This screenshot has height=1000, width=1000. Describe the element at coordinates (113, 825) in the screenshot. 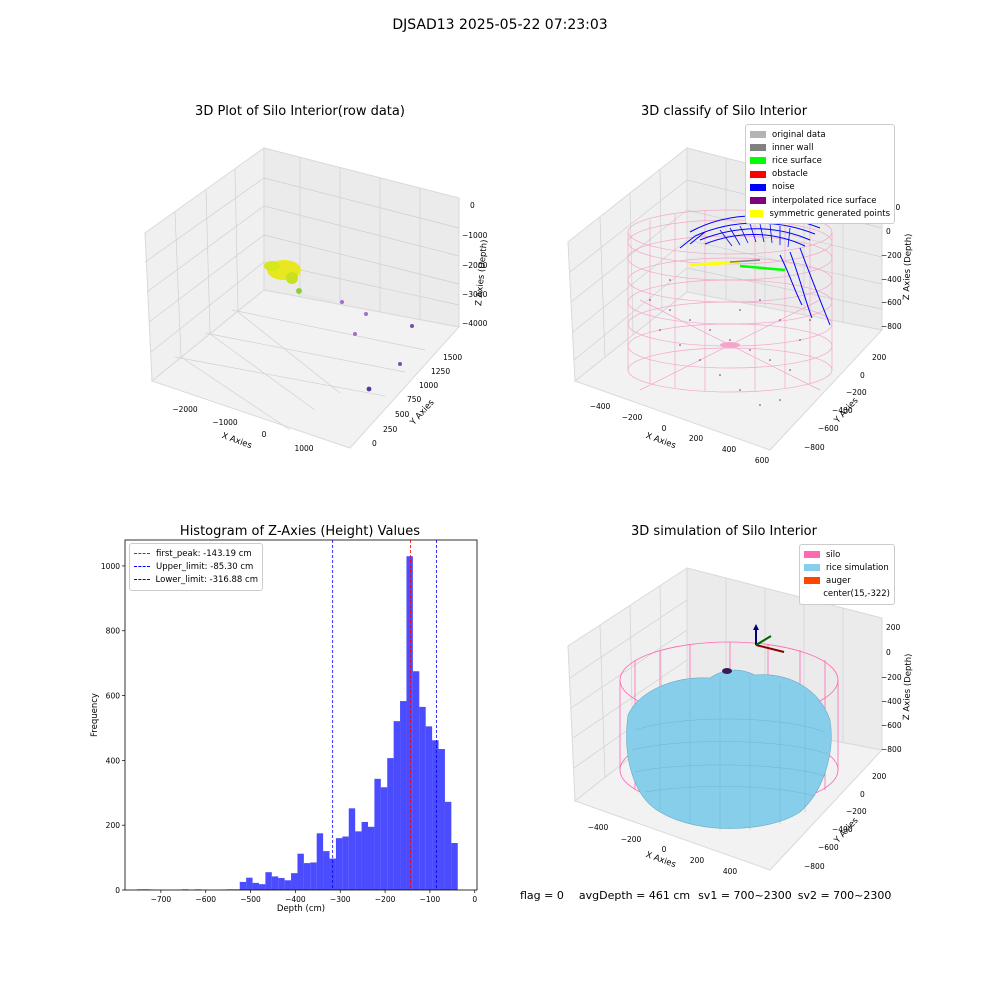

I see `histogram-y-tick-label: 200` at that location.